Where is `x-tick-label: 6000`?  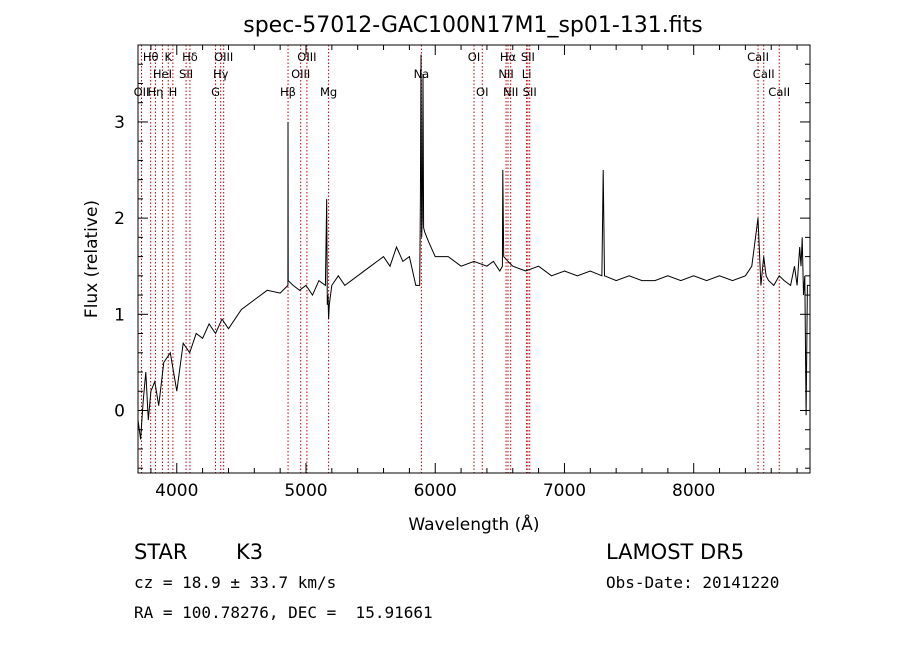 x-tick-label: 6000 is located at coordinates (435, 491).